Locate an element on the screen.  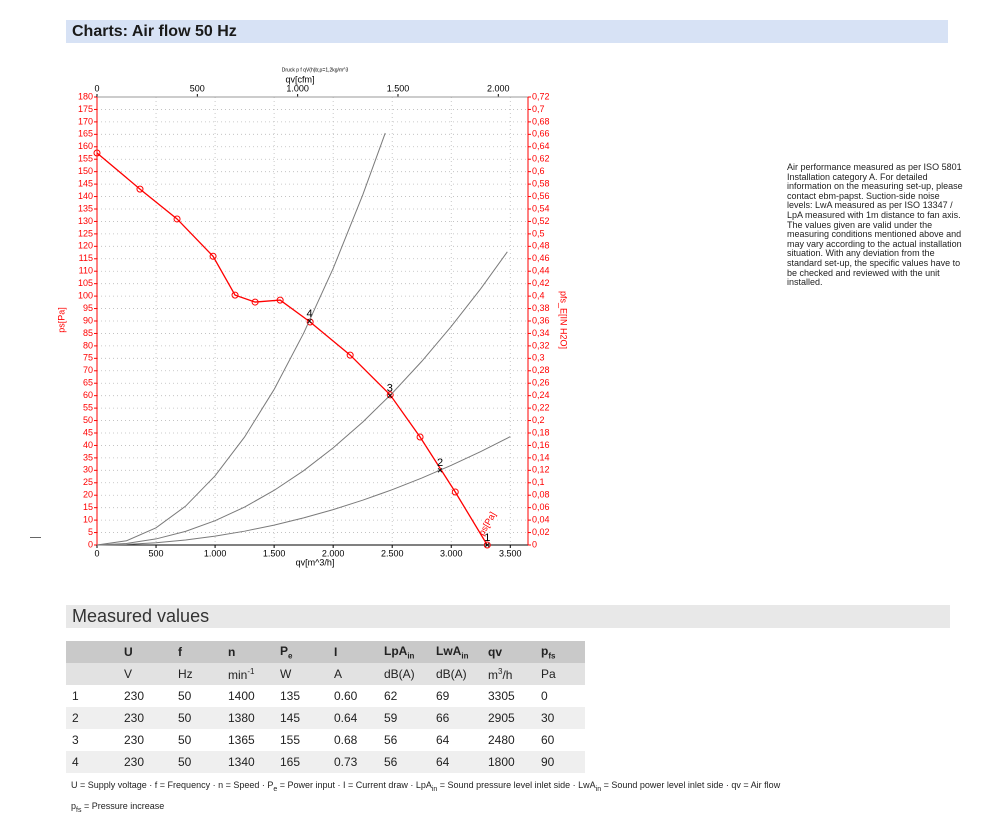
y-tick-label: 85 is located at coordinates (88, 333).